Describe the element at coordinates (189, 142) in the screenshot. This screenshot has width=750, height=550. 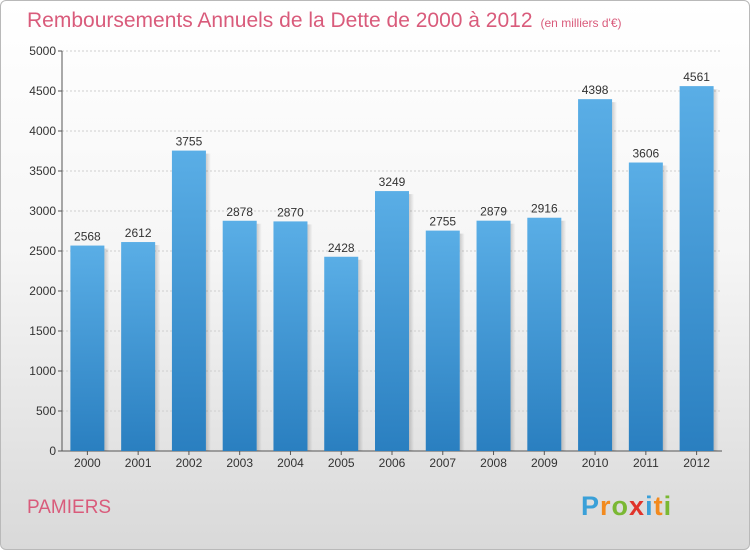
I see `data-label: 3755` at that location.